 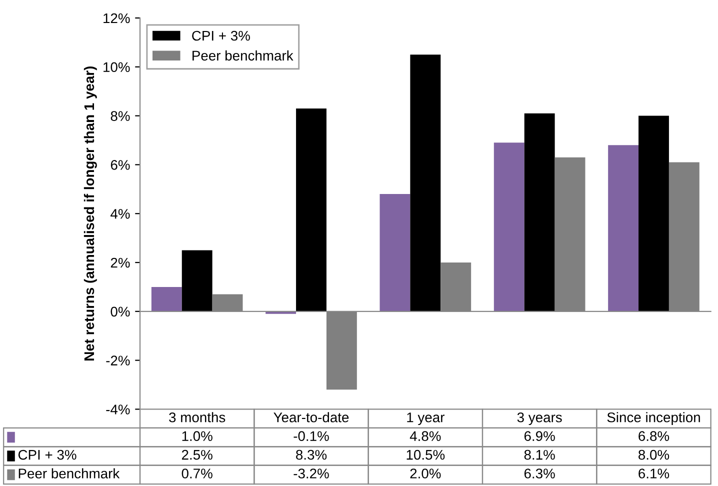 I want to click on data-label: 8.3%, so click(x=311, y=455).